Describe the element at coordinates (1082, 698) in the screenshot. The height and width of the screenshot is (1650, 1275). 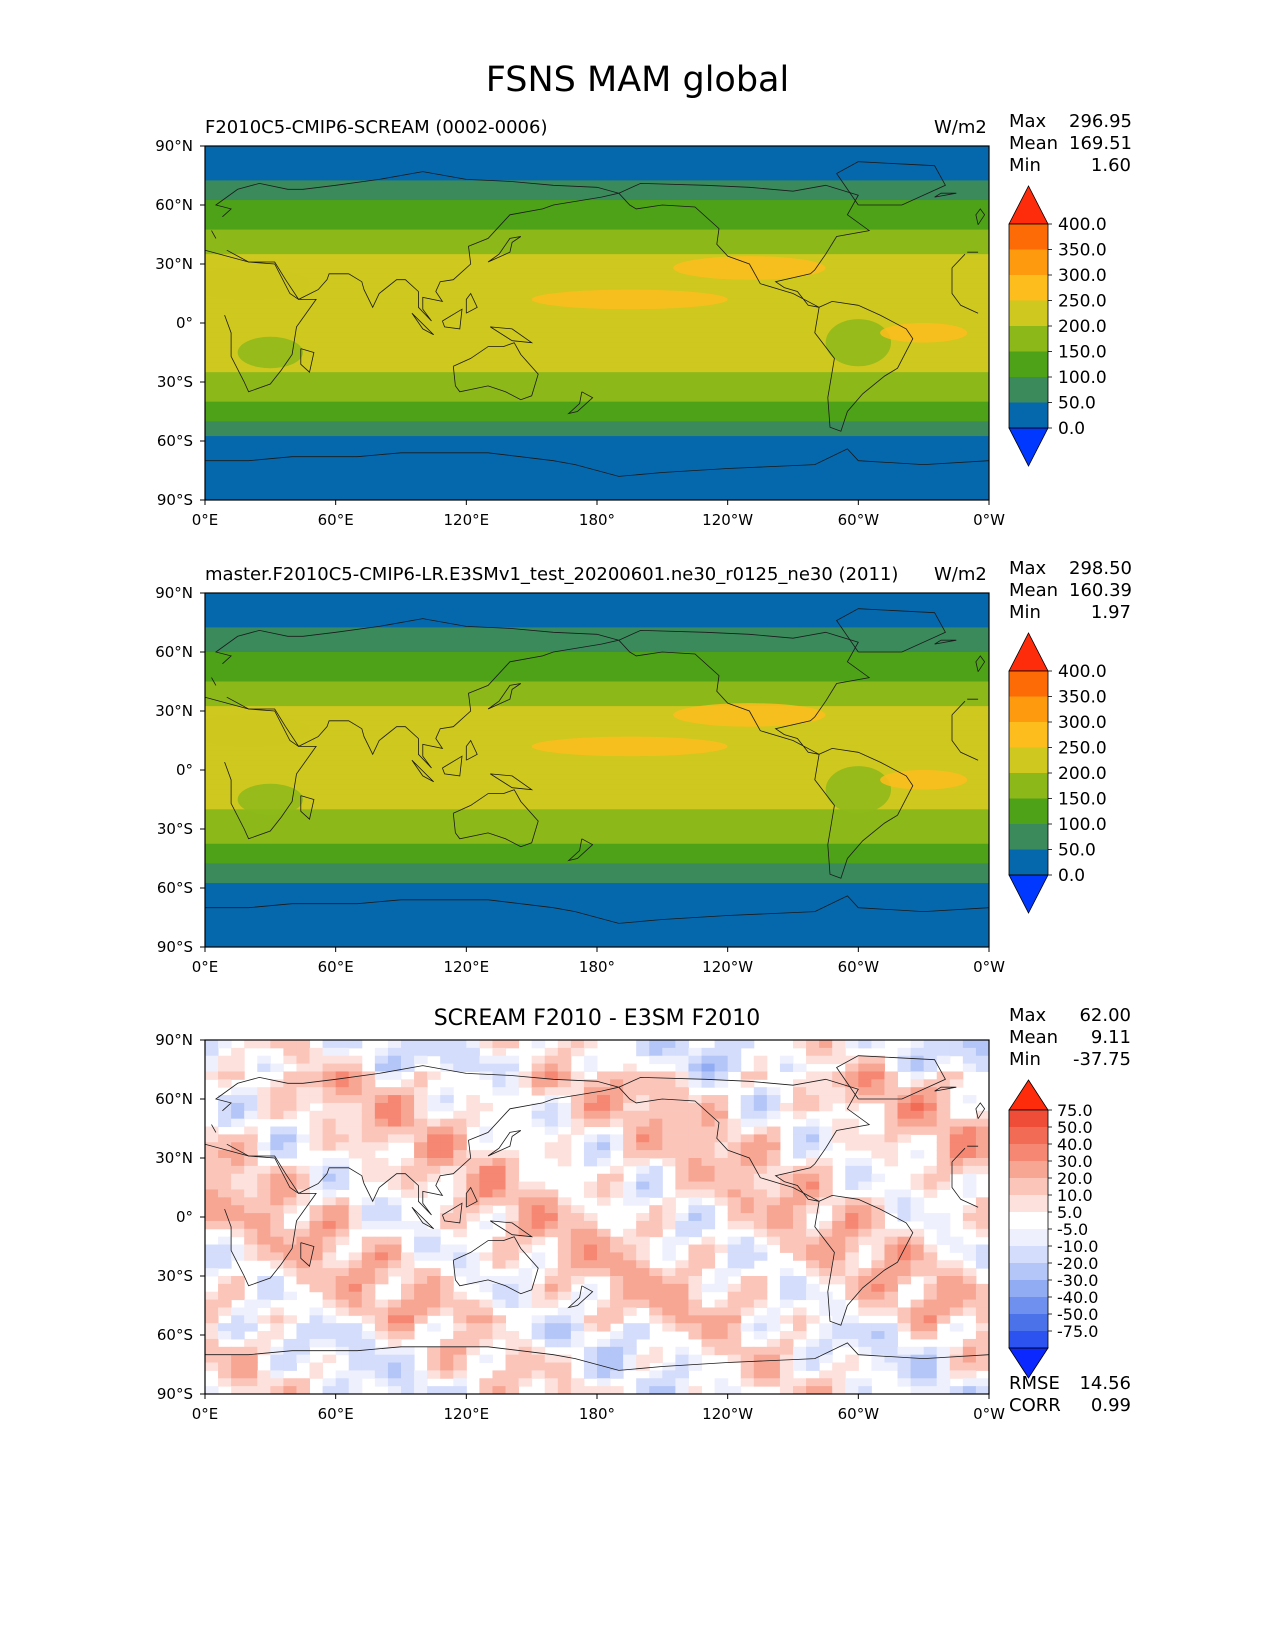
I see `colorbar-tick-label: 350.0` at that location.